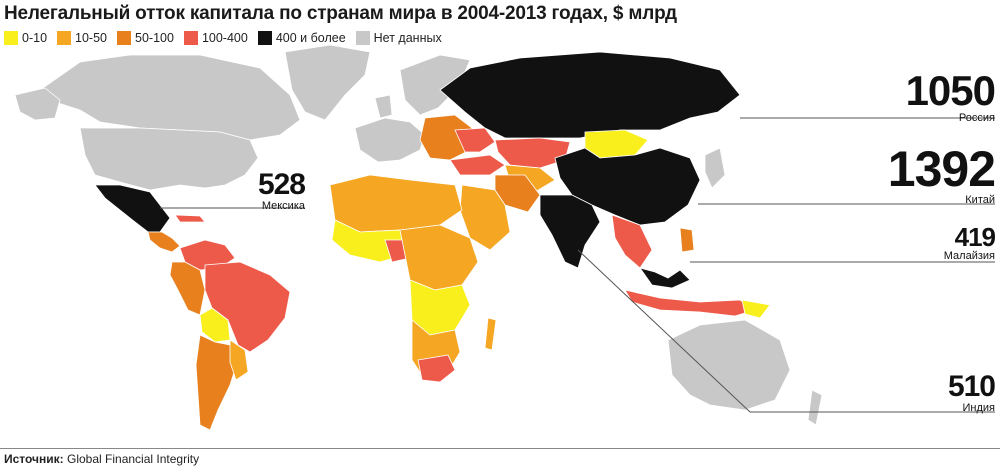 The image size is (1000, 472). I want to click on legend-label: 100-400, so click(224, 38).